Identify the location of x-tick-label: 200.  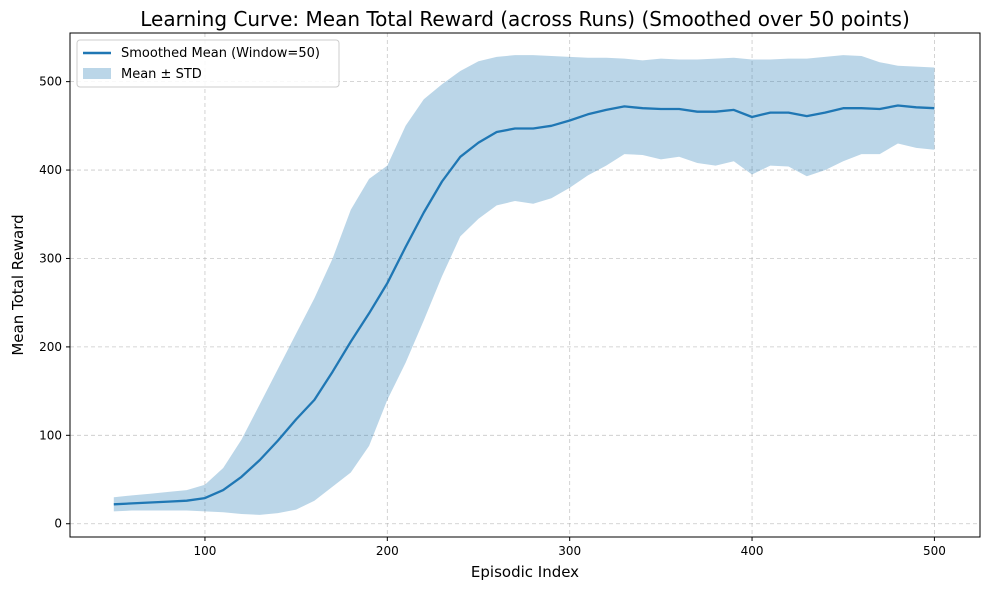
(387, 551).